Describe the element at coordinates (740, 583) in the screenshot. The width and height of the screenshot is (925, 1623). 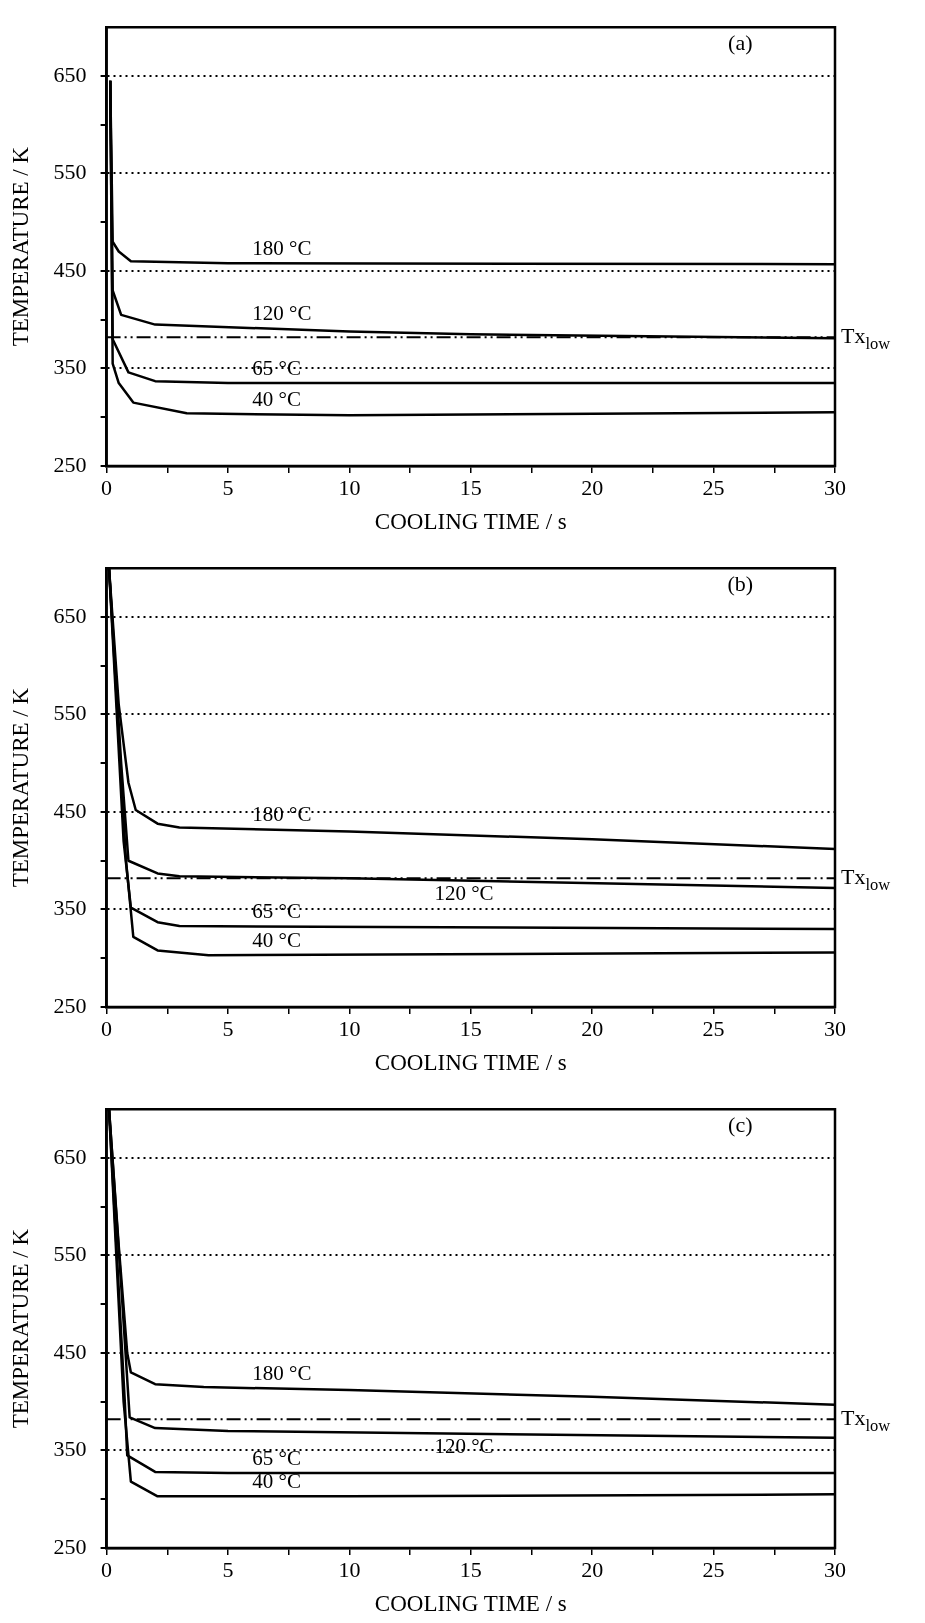
I see `annotation: (b)` at that location.